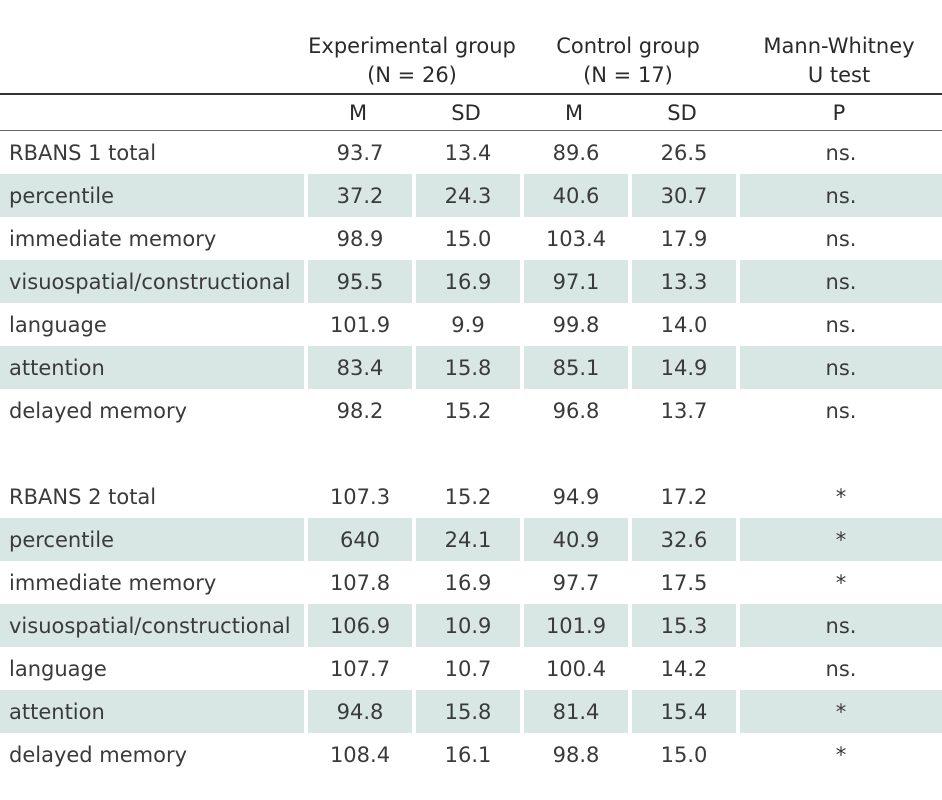 The width and height of the screenshot is (942, 800). Describe the element at coordinates (839, 75) in the screenshot. I see `test-subtitle: U test` at that location.